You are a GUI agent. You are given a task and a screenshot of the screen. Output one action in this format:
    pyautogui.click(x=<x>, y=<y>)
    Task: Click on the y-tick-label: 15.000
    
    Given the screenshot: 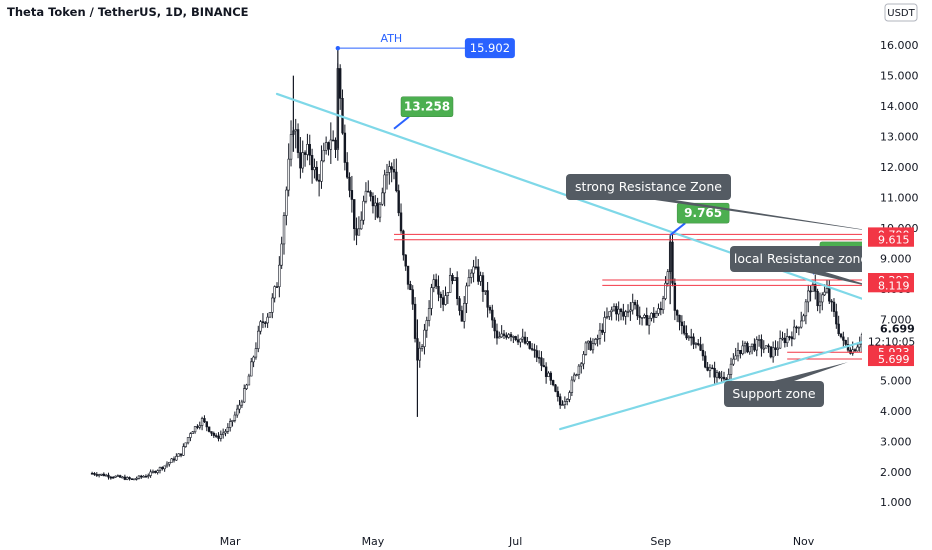 What is the action you would take?
    pyautogui.click(x=899, y=76)
    